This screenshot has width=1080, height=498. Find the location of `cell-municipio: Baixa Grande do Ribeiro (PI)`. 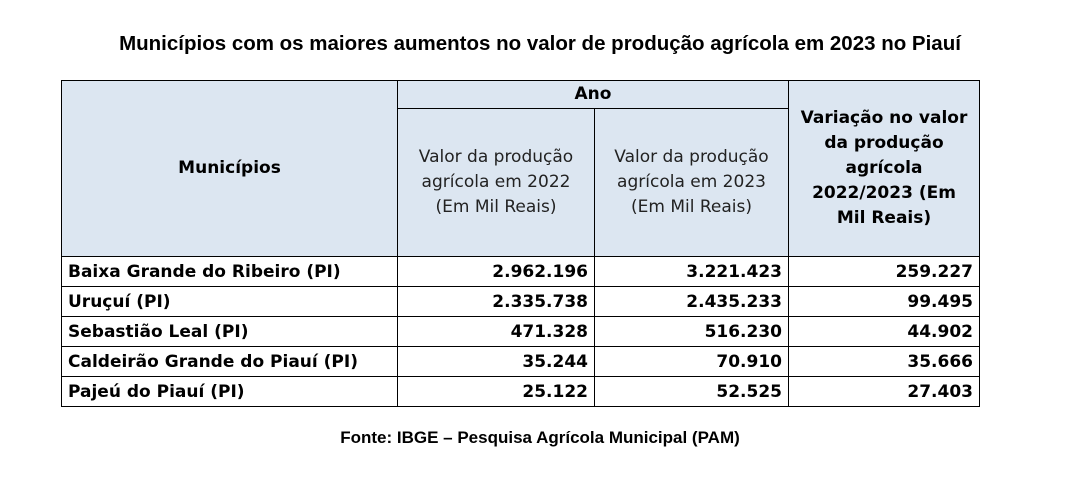

cell-municipio: Baixa Grande do Ribeiro (PI) is located at coordinates (229, 271).